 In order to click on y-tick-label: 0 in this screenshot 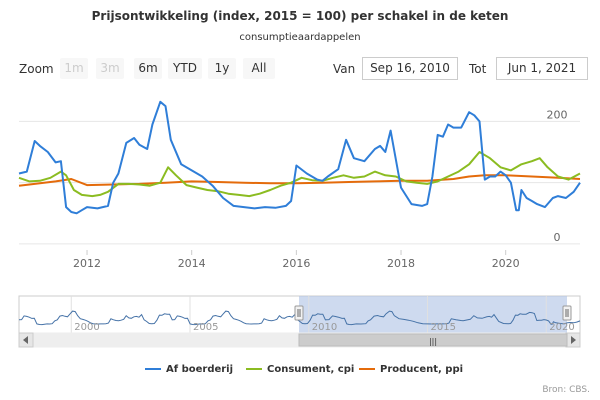, I will do `click(557, 237)`.